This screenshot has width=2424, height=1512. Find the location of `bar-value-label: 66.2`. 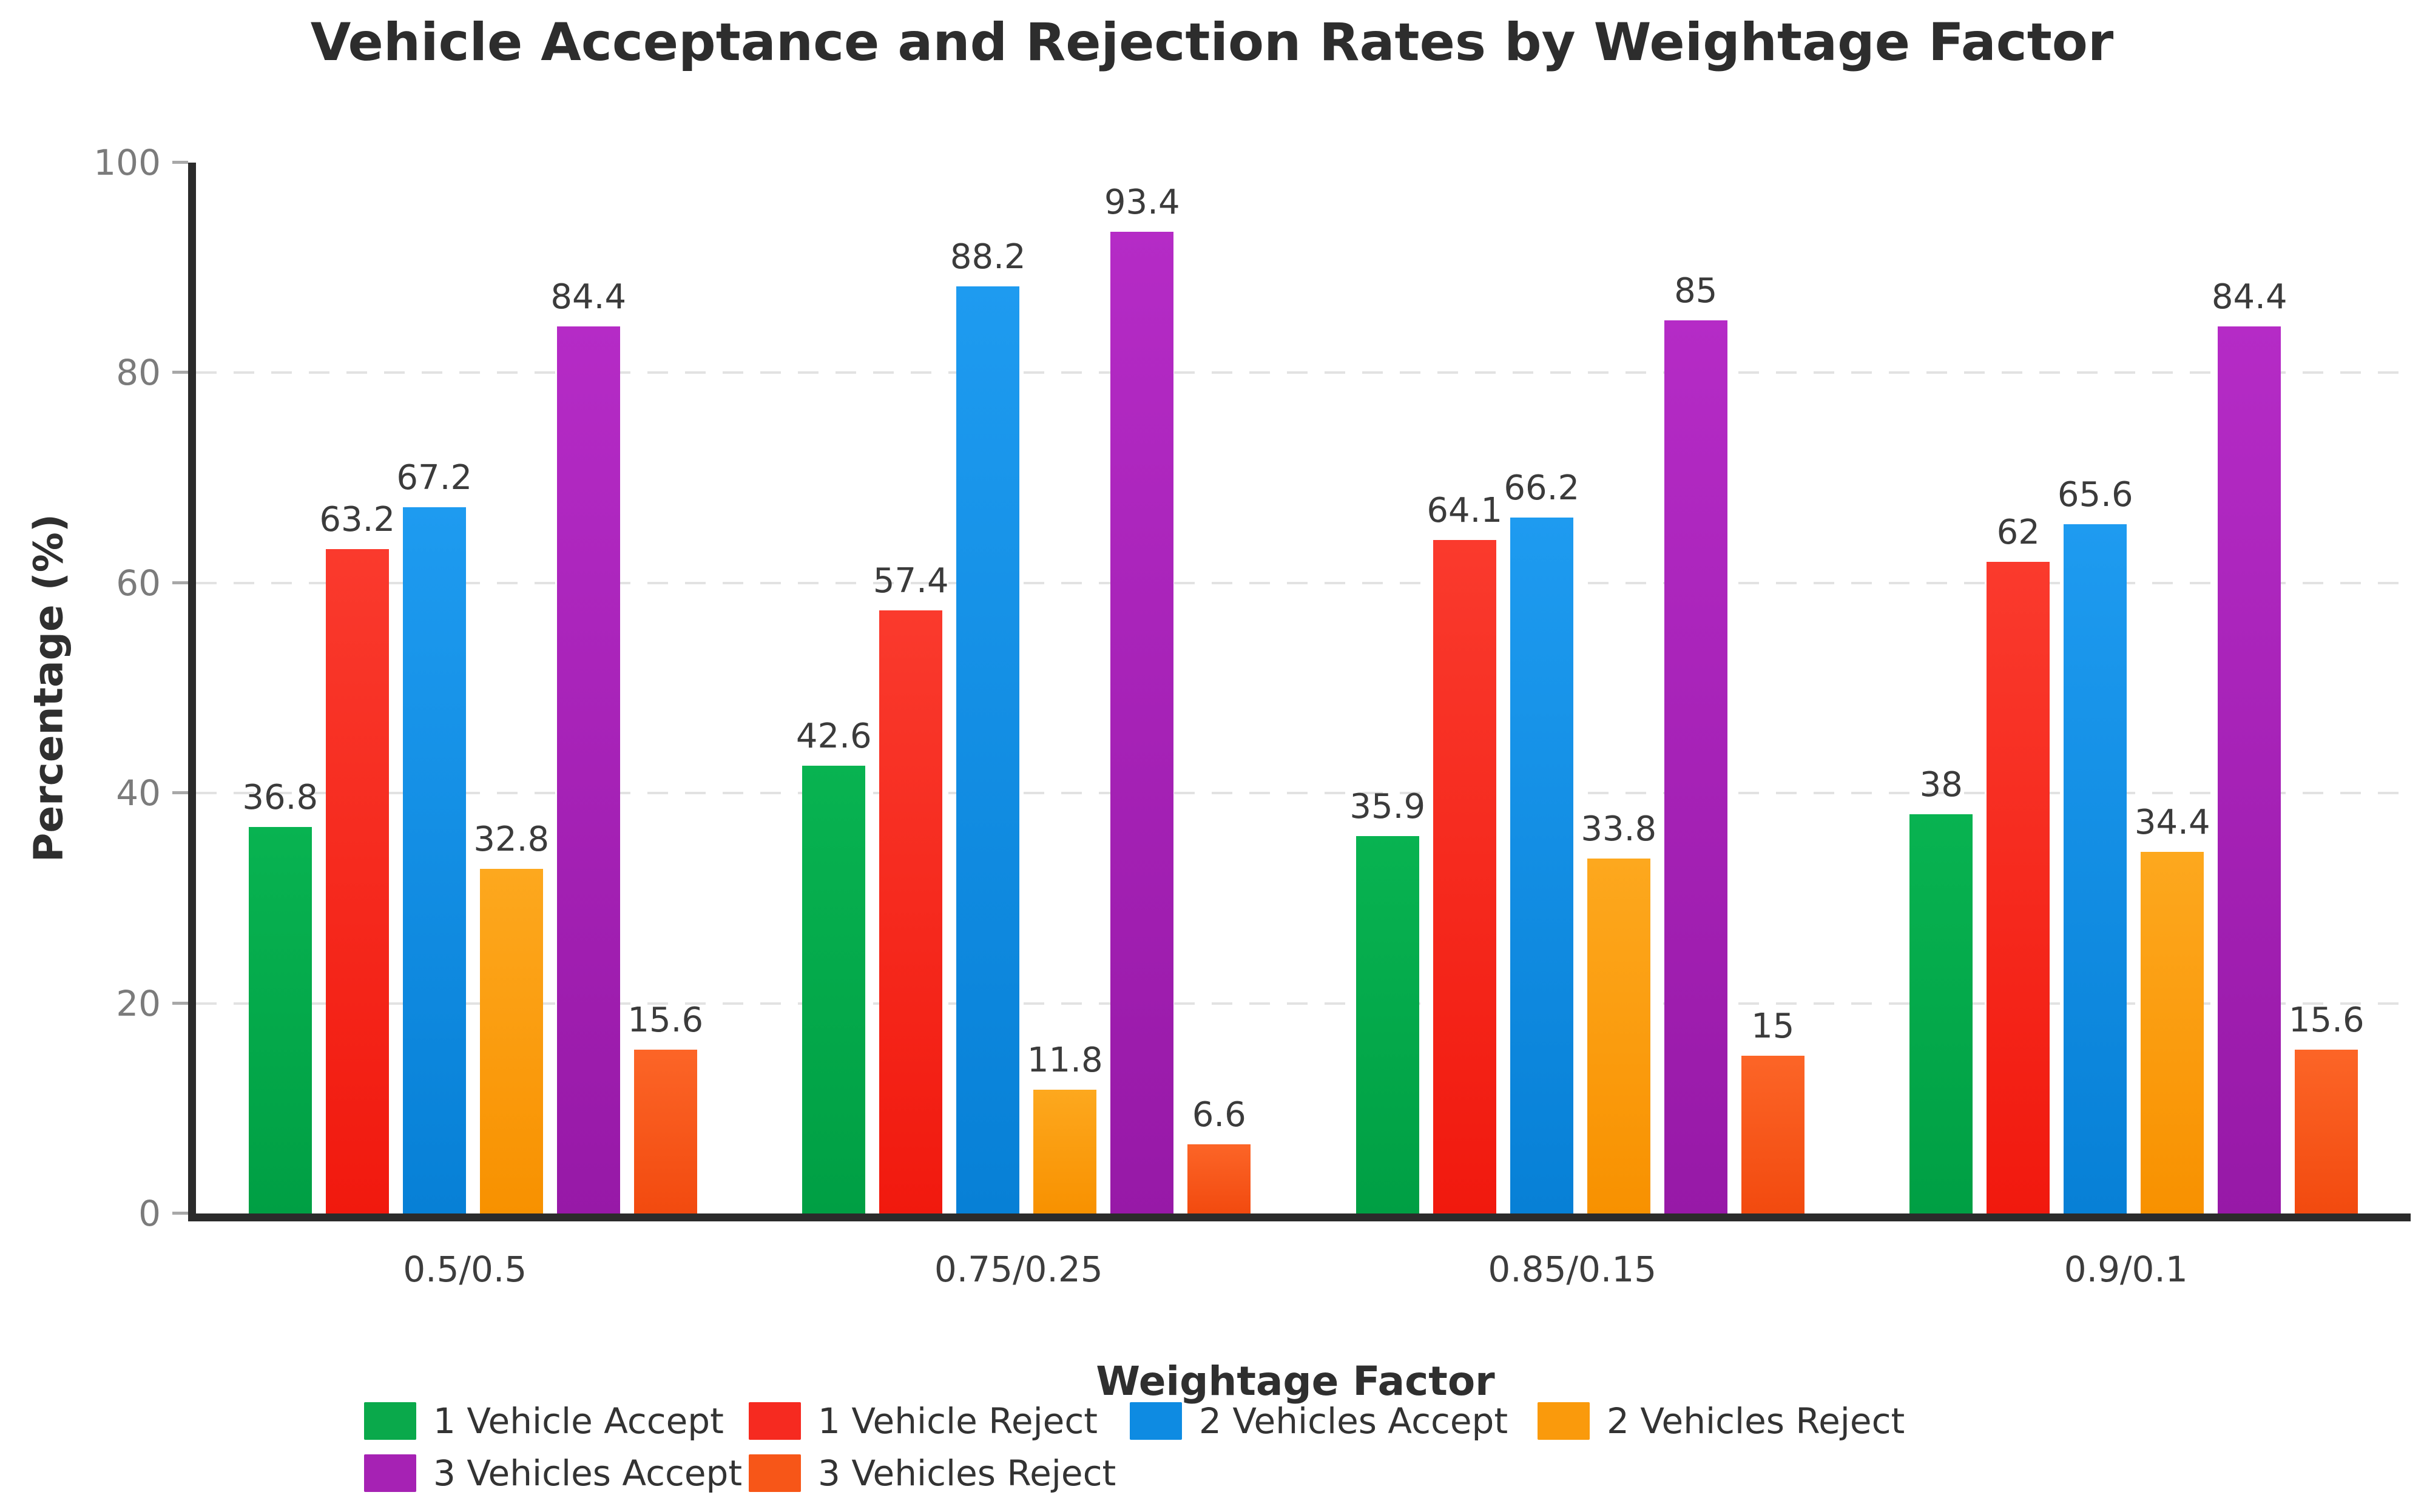

bar-value-label: 66.2 is located at coordinates (1542, 488).